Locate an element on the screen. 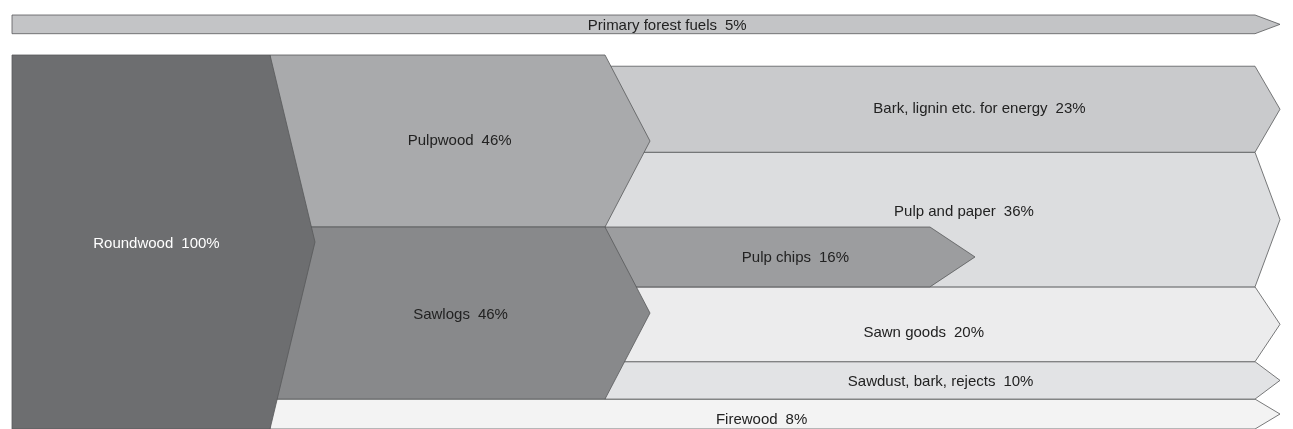 This screenshot has width=1293, height=429. category-label: Sawlogs is located at coordinates (441, 313).